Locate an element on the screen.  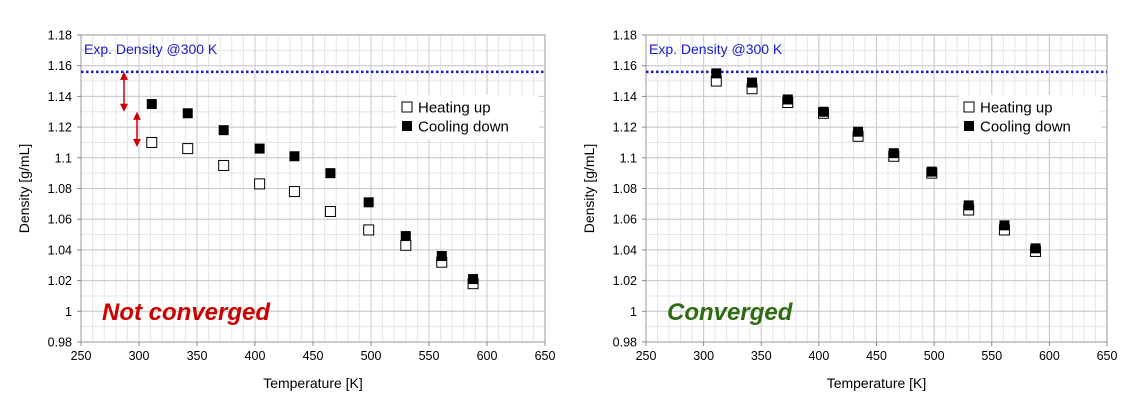
gap-annotation-arrows is located at coordinates (130, 109).